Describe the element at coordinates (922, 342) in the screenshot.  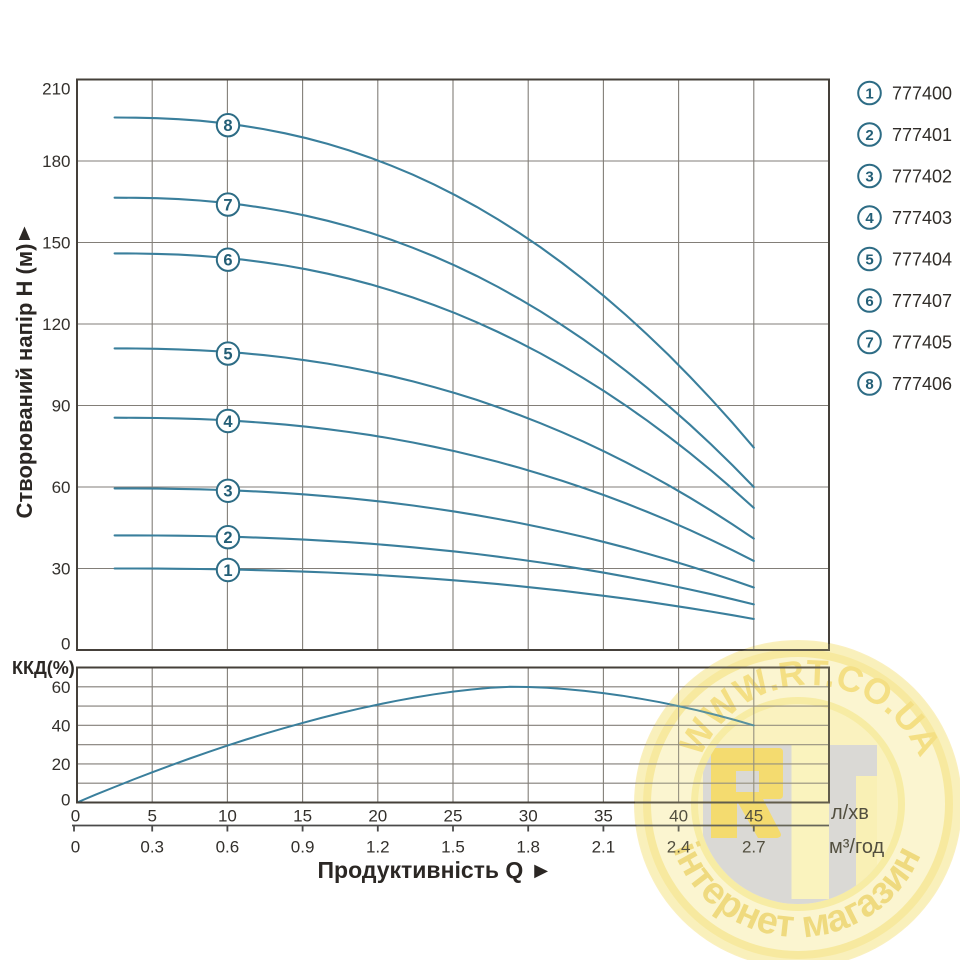
I see `svg-text: 777405` at that location.